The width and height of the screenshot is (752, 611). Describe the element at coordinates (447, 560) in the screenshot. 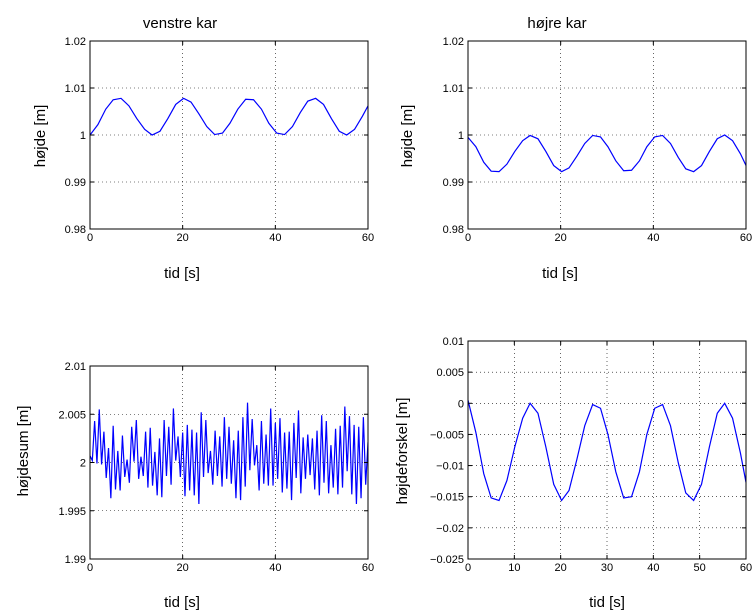

I see `y-tick-label: −0.025` at that location.